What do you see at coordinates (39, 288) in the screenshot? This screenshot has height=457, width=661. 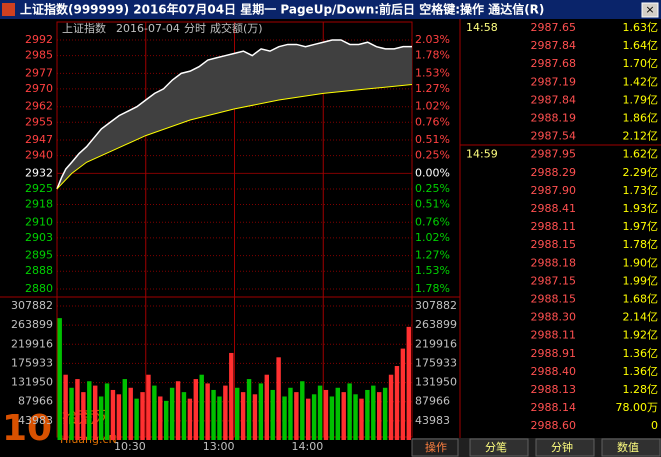 I see `price-tick-label: 2880` at bounding box center [39, 288].